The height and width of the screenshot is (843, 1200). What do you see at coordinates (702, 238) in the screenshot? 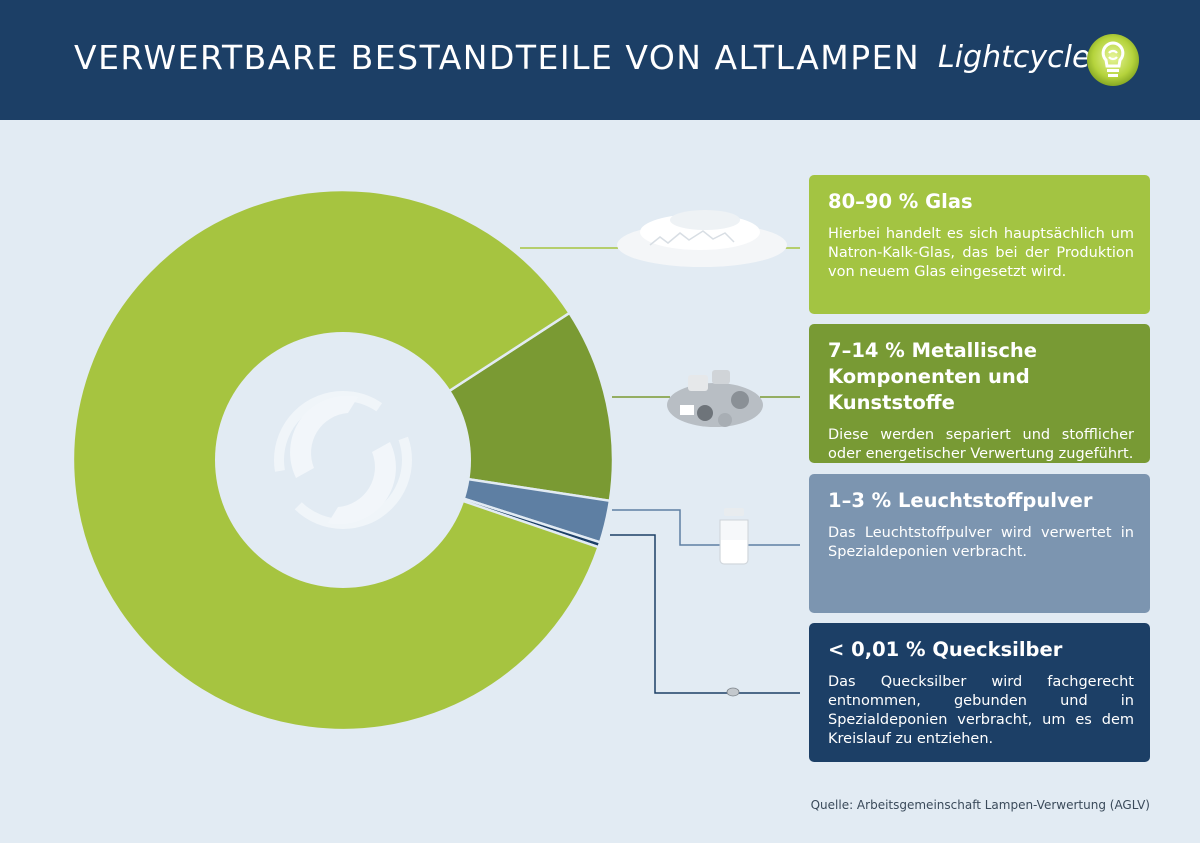
I see `glass-shards-image` at bounding box center [702, 238].